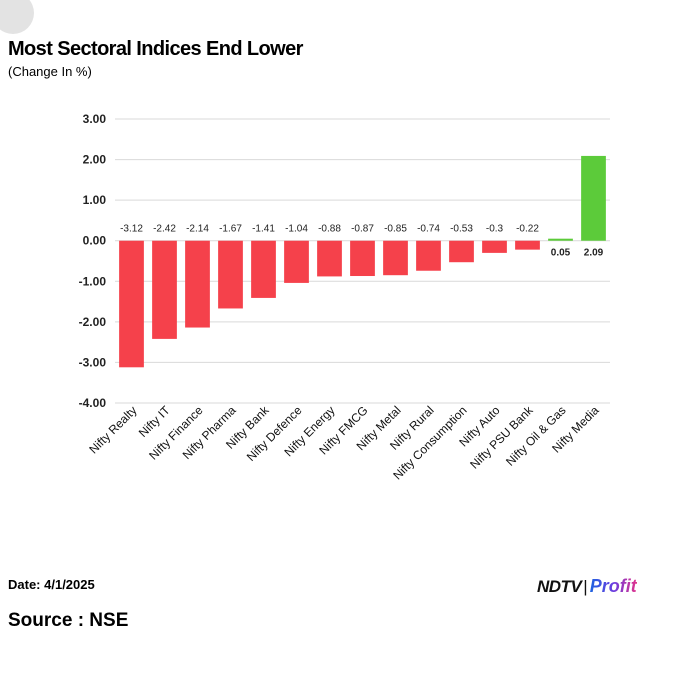 The height and width of the screenshot is (675, 675). Describe the element at coordinates (95, 241) in the screenshot. I see `y-tick-label: 0.00` at that location.